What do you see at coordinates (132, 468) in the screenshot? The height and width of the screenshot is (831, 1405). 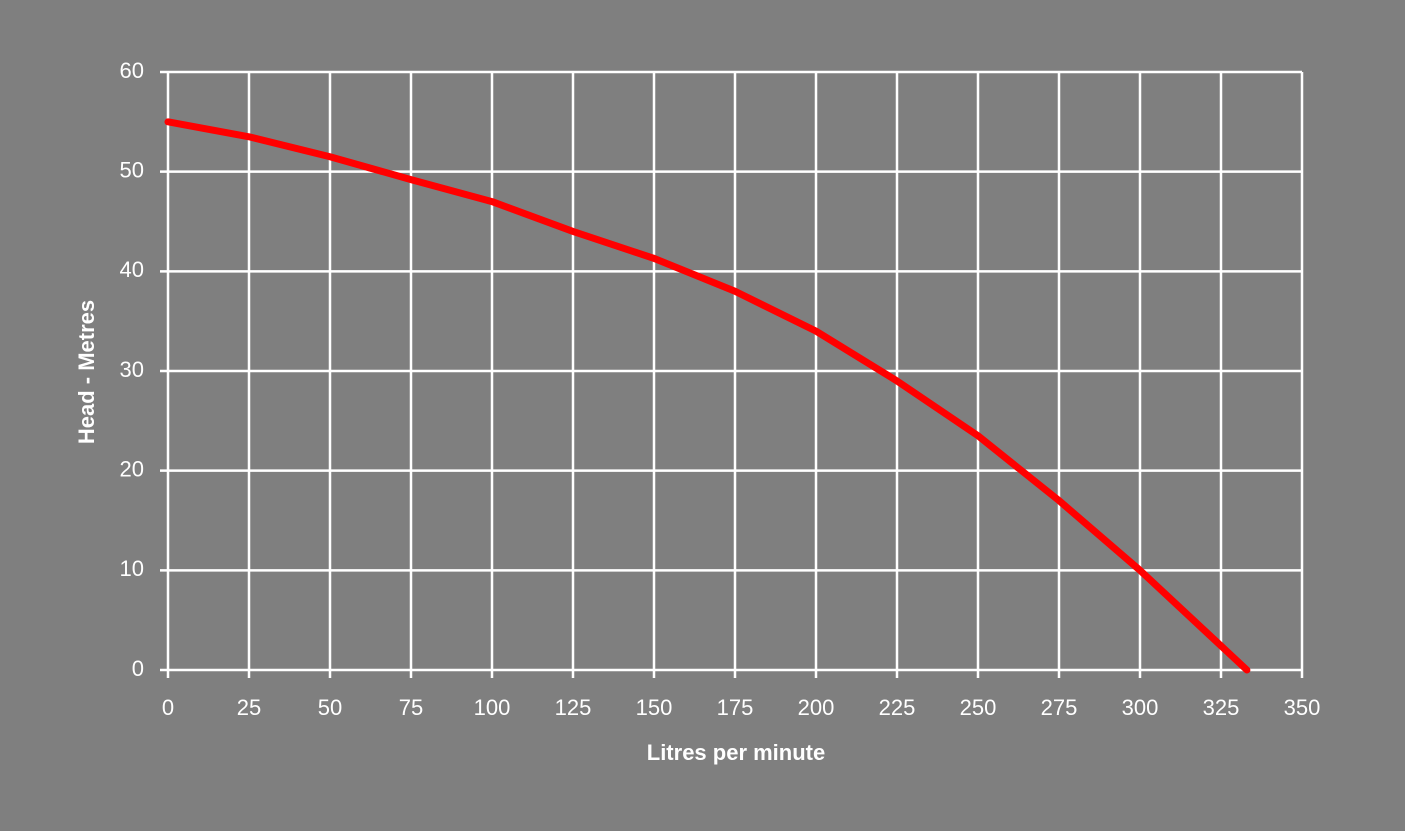 I see `y-tick-label: 20` at bounding box center [132, 468].